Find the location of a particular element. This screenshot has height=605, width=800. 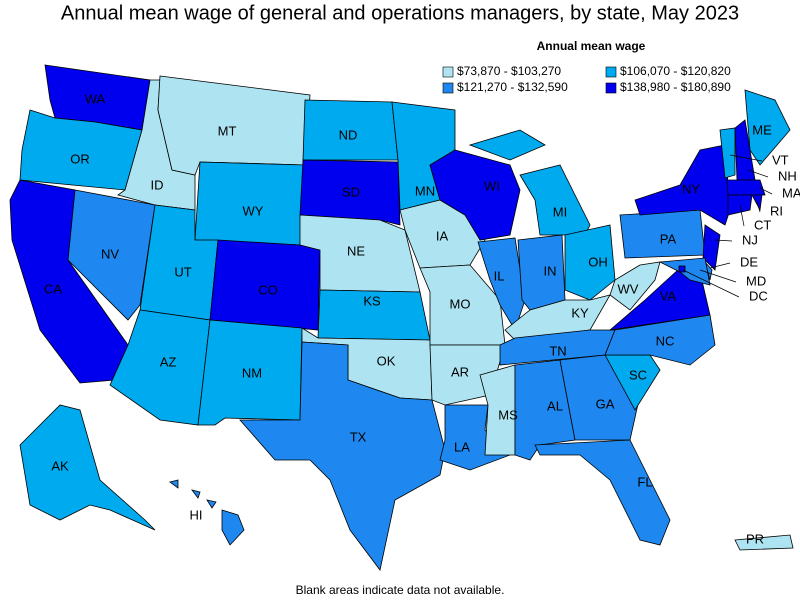

state-label: IL is located at coordinates (499, 275).